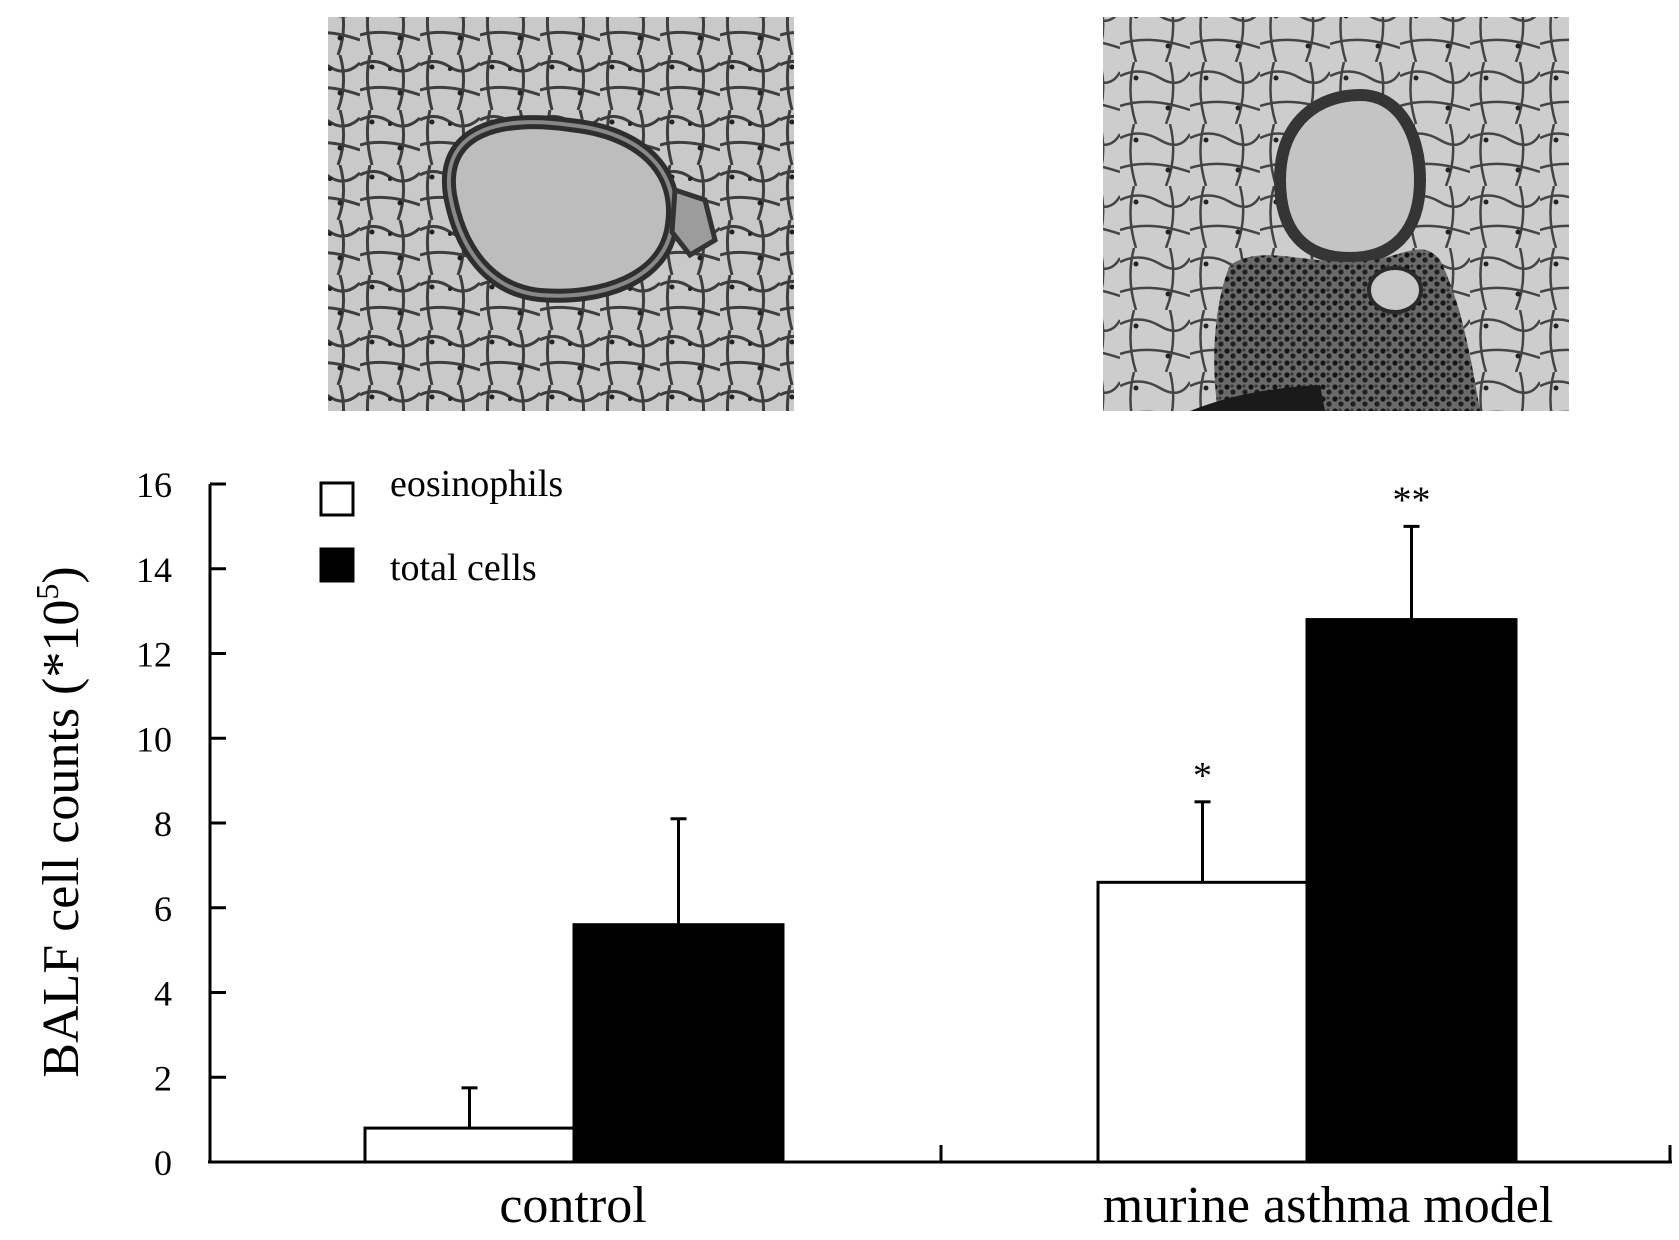 This screenshot has height=1240, width=1679. Describe the element at coordinates (337, 499) in the screenshot. I see `legend-swatch-eosinophils` at that location.